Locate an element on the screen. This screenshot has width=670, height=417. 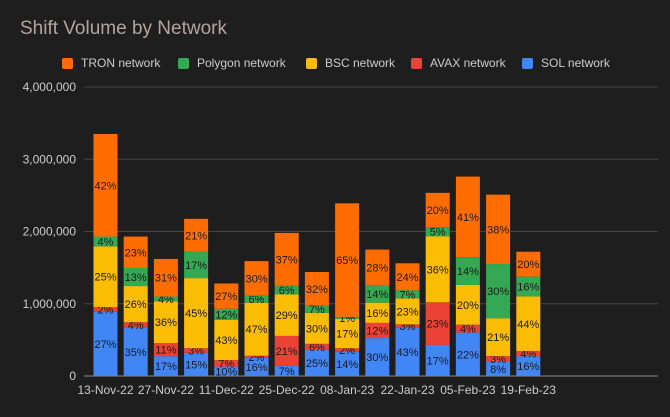
data-label: 13% is located at coordinates (136, 278).